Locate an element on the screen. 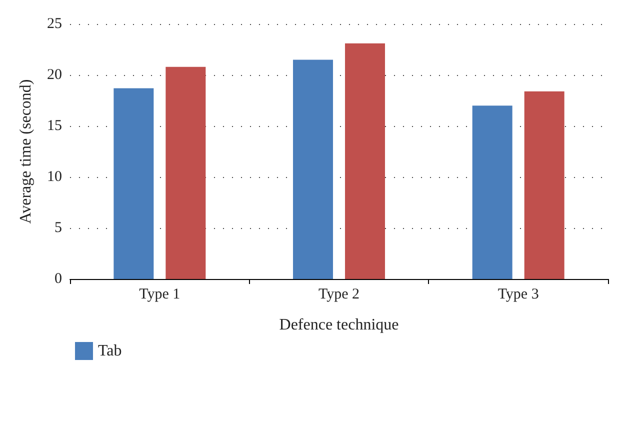 The width and height of the screenshot is (636, 421). y-tick-label: 0 is located at coordinates (58, 279).